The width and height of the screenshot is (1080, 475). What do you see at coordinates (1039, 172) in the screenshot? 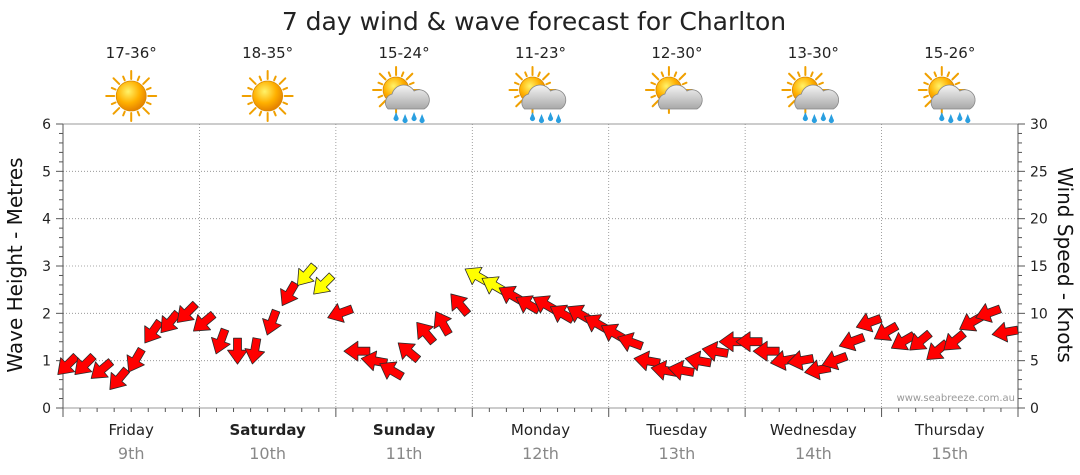
I see `right-tick-label: 25` at bounding box center [1039, 172].